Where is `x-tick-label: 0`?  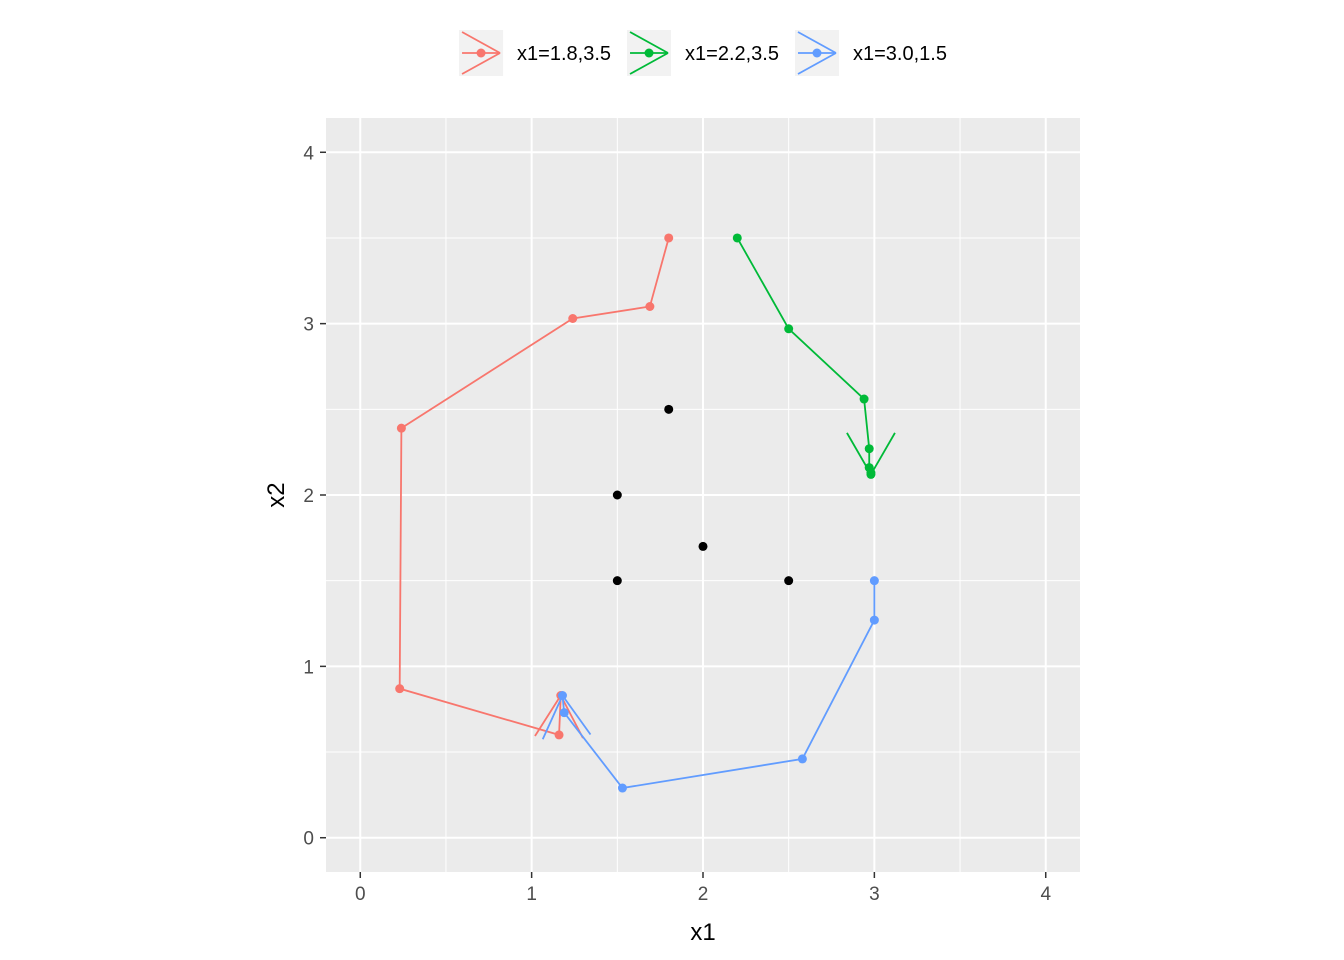
x-tick-label: 0 is located at coordinates (360, 894).